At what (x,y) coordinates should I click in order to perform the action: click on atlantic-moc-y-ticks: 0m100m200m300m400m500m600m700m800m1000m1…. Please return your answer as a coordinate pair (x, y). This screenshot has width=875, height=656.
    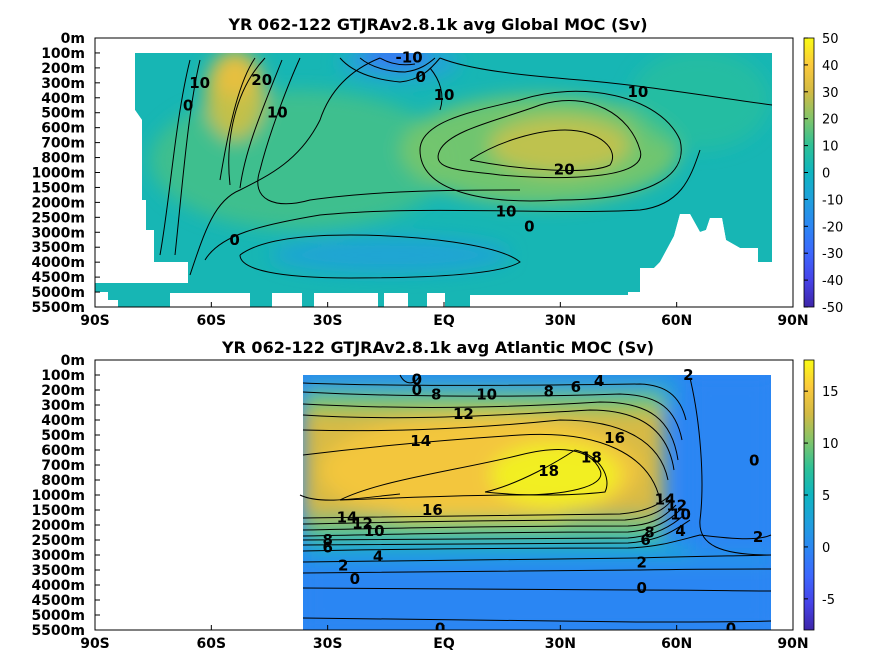
    Looking at the image, I should click on (65, 496).